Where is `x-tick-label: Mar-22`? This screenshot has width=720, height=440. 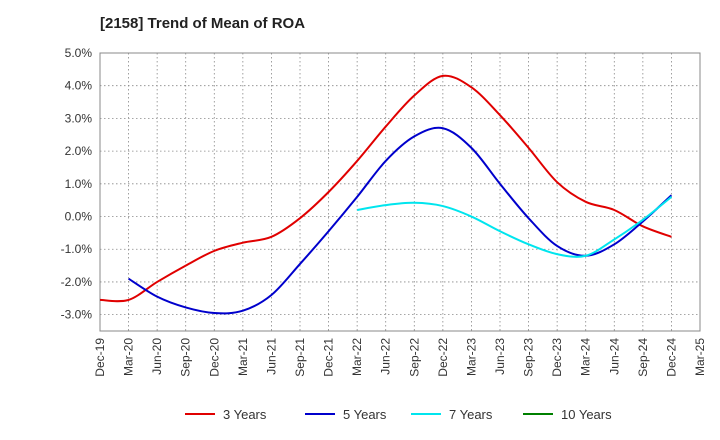
x-tick-label: Mar-22 is located at coordinates (357, 357).